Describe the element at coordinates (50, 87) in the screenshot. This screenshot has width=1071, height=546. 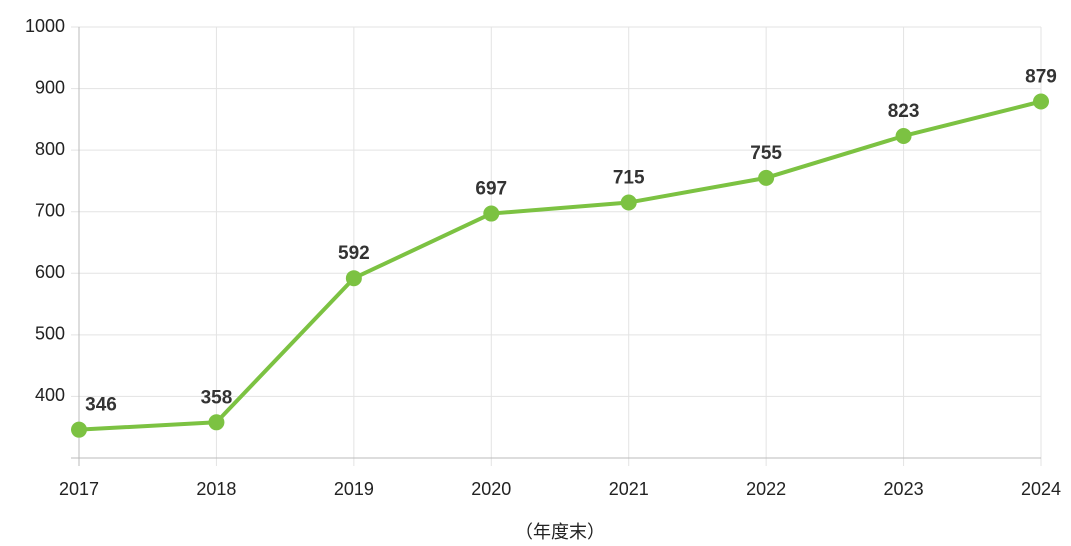
I see `y-tick-label: 900` at that location.